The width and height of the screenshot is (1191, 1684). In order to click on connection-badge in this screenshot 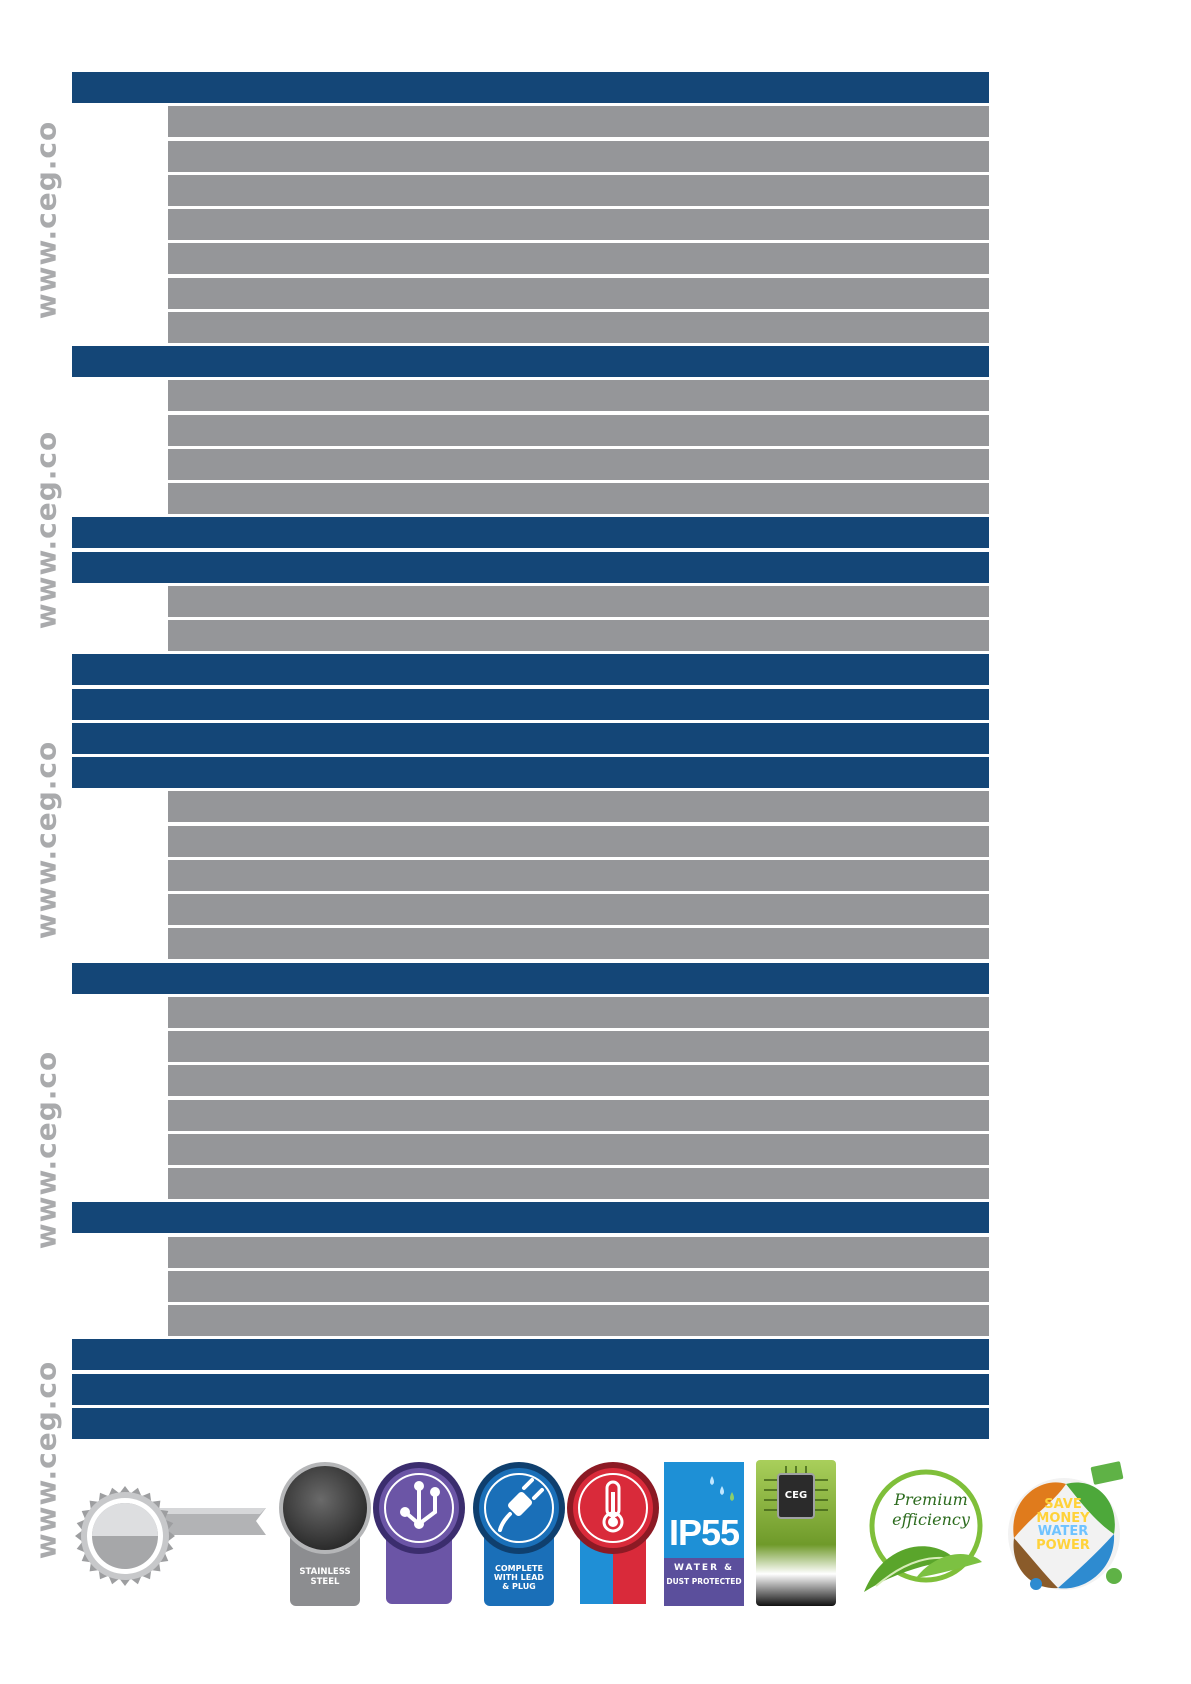, I will do `click(419, 1534)`.